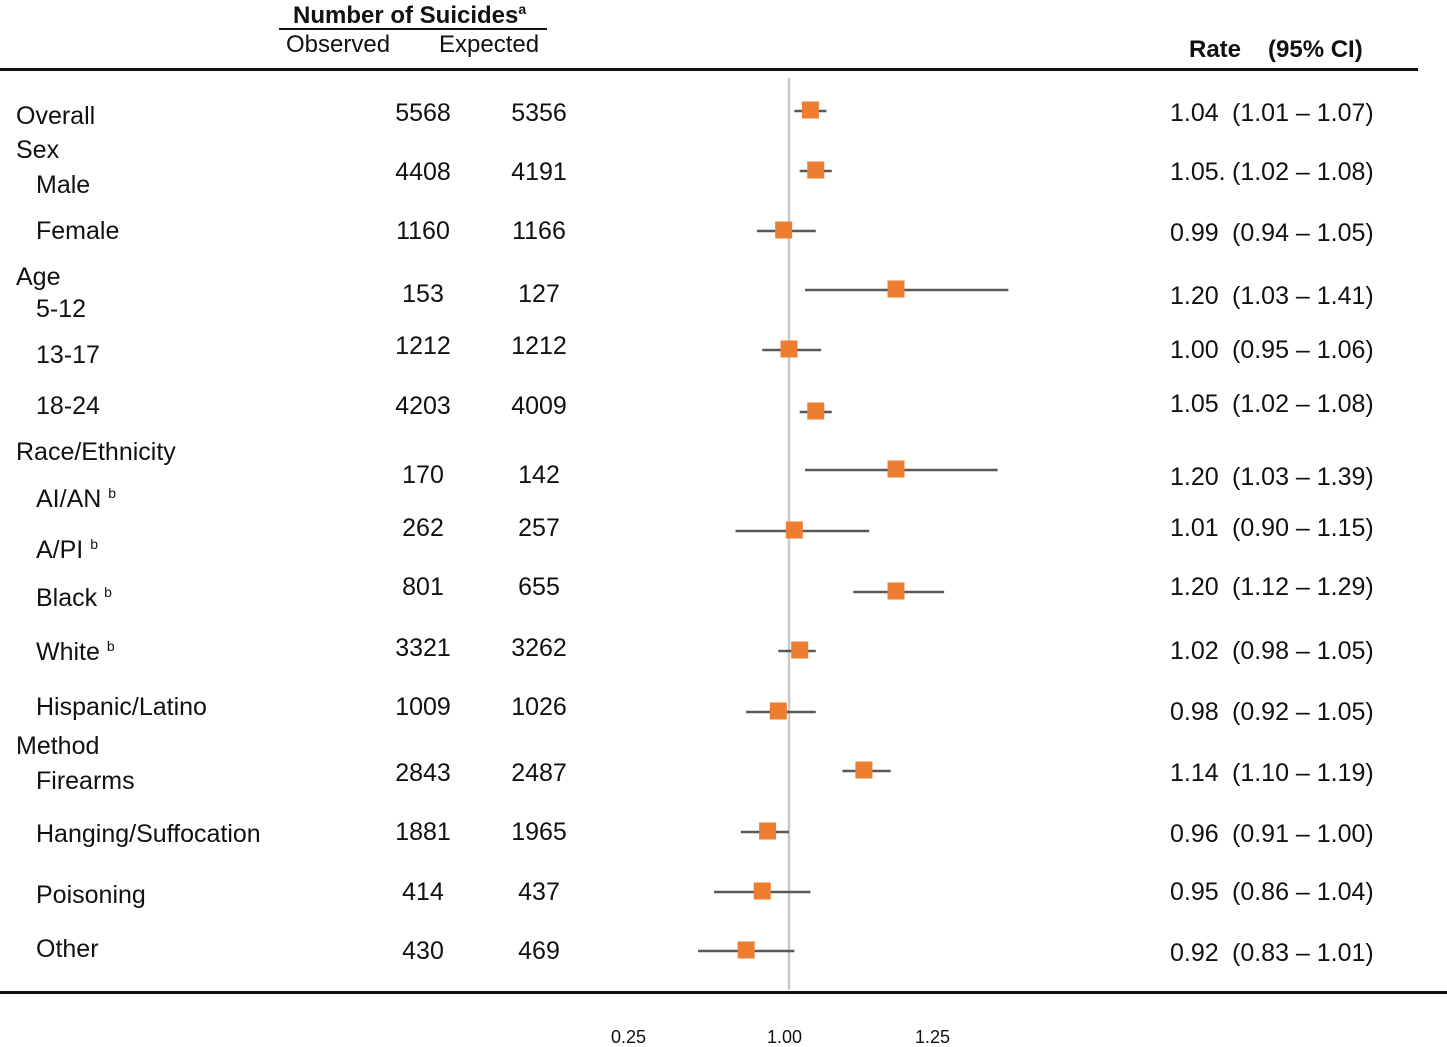 The image size is (1447, 1047). Describe the element at coordinates (539, 892) in the screenshot. I see `expected-count: 437` at that location.